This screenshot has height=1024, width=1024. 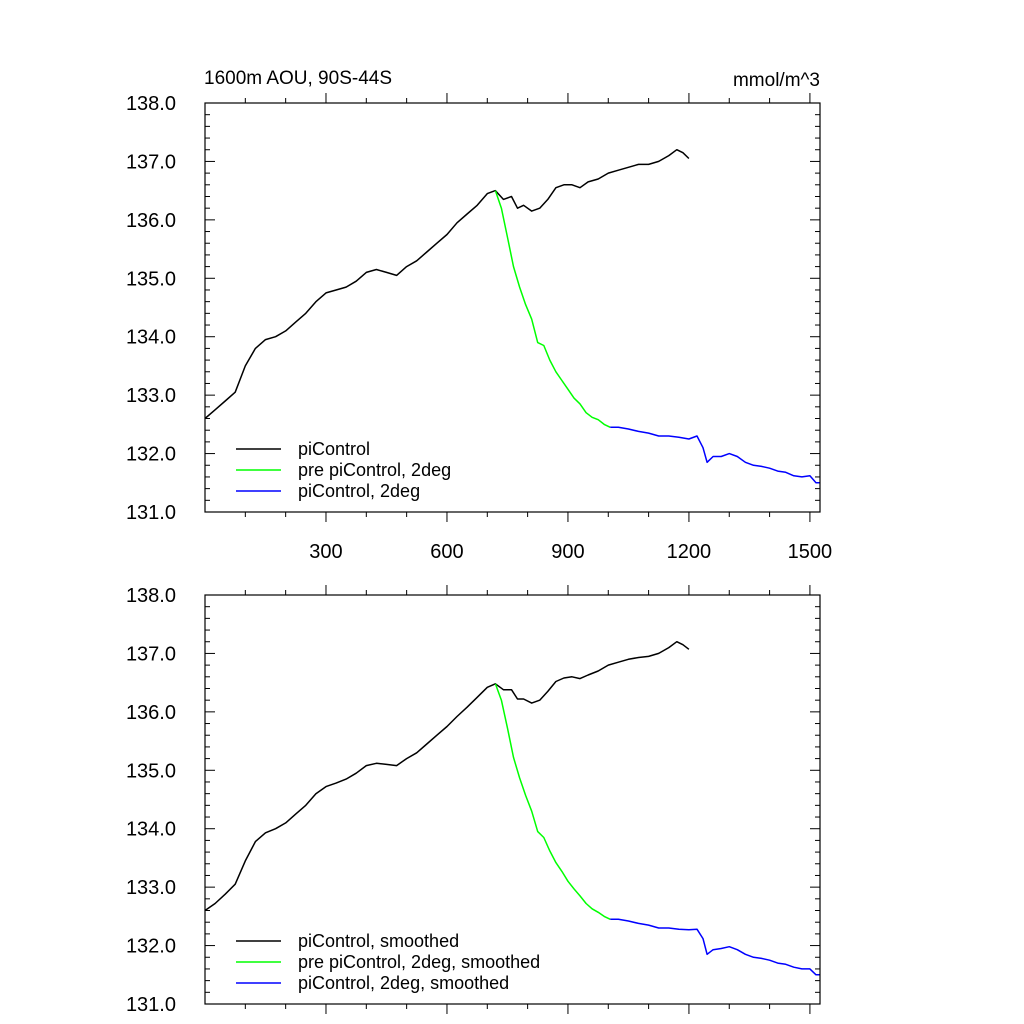 I want to click on top-panel-title: 1600m AOU, 90S-44S, so click(x=298, y=78).